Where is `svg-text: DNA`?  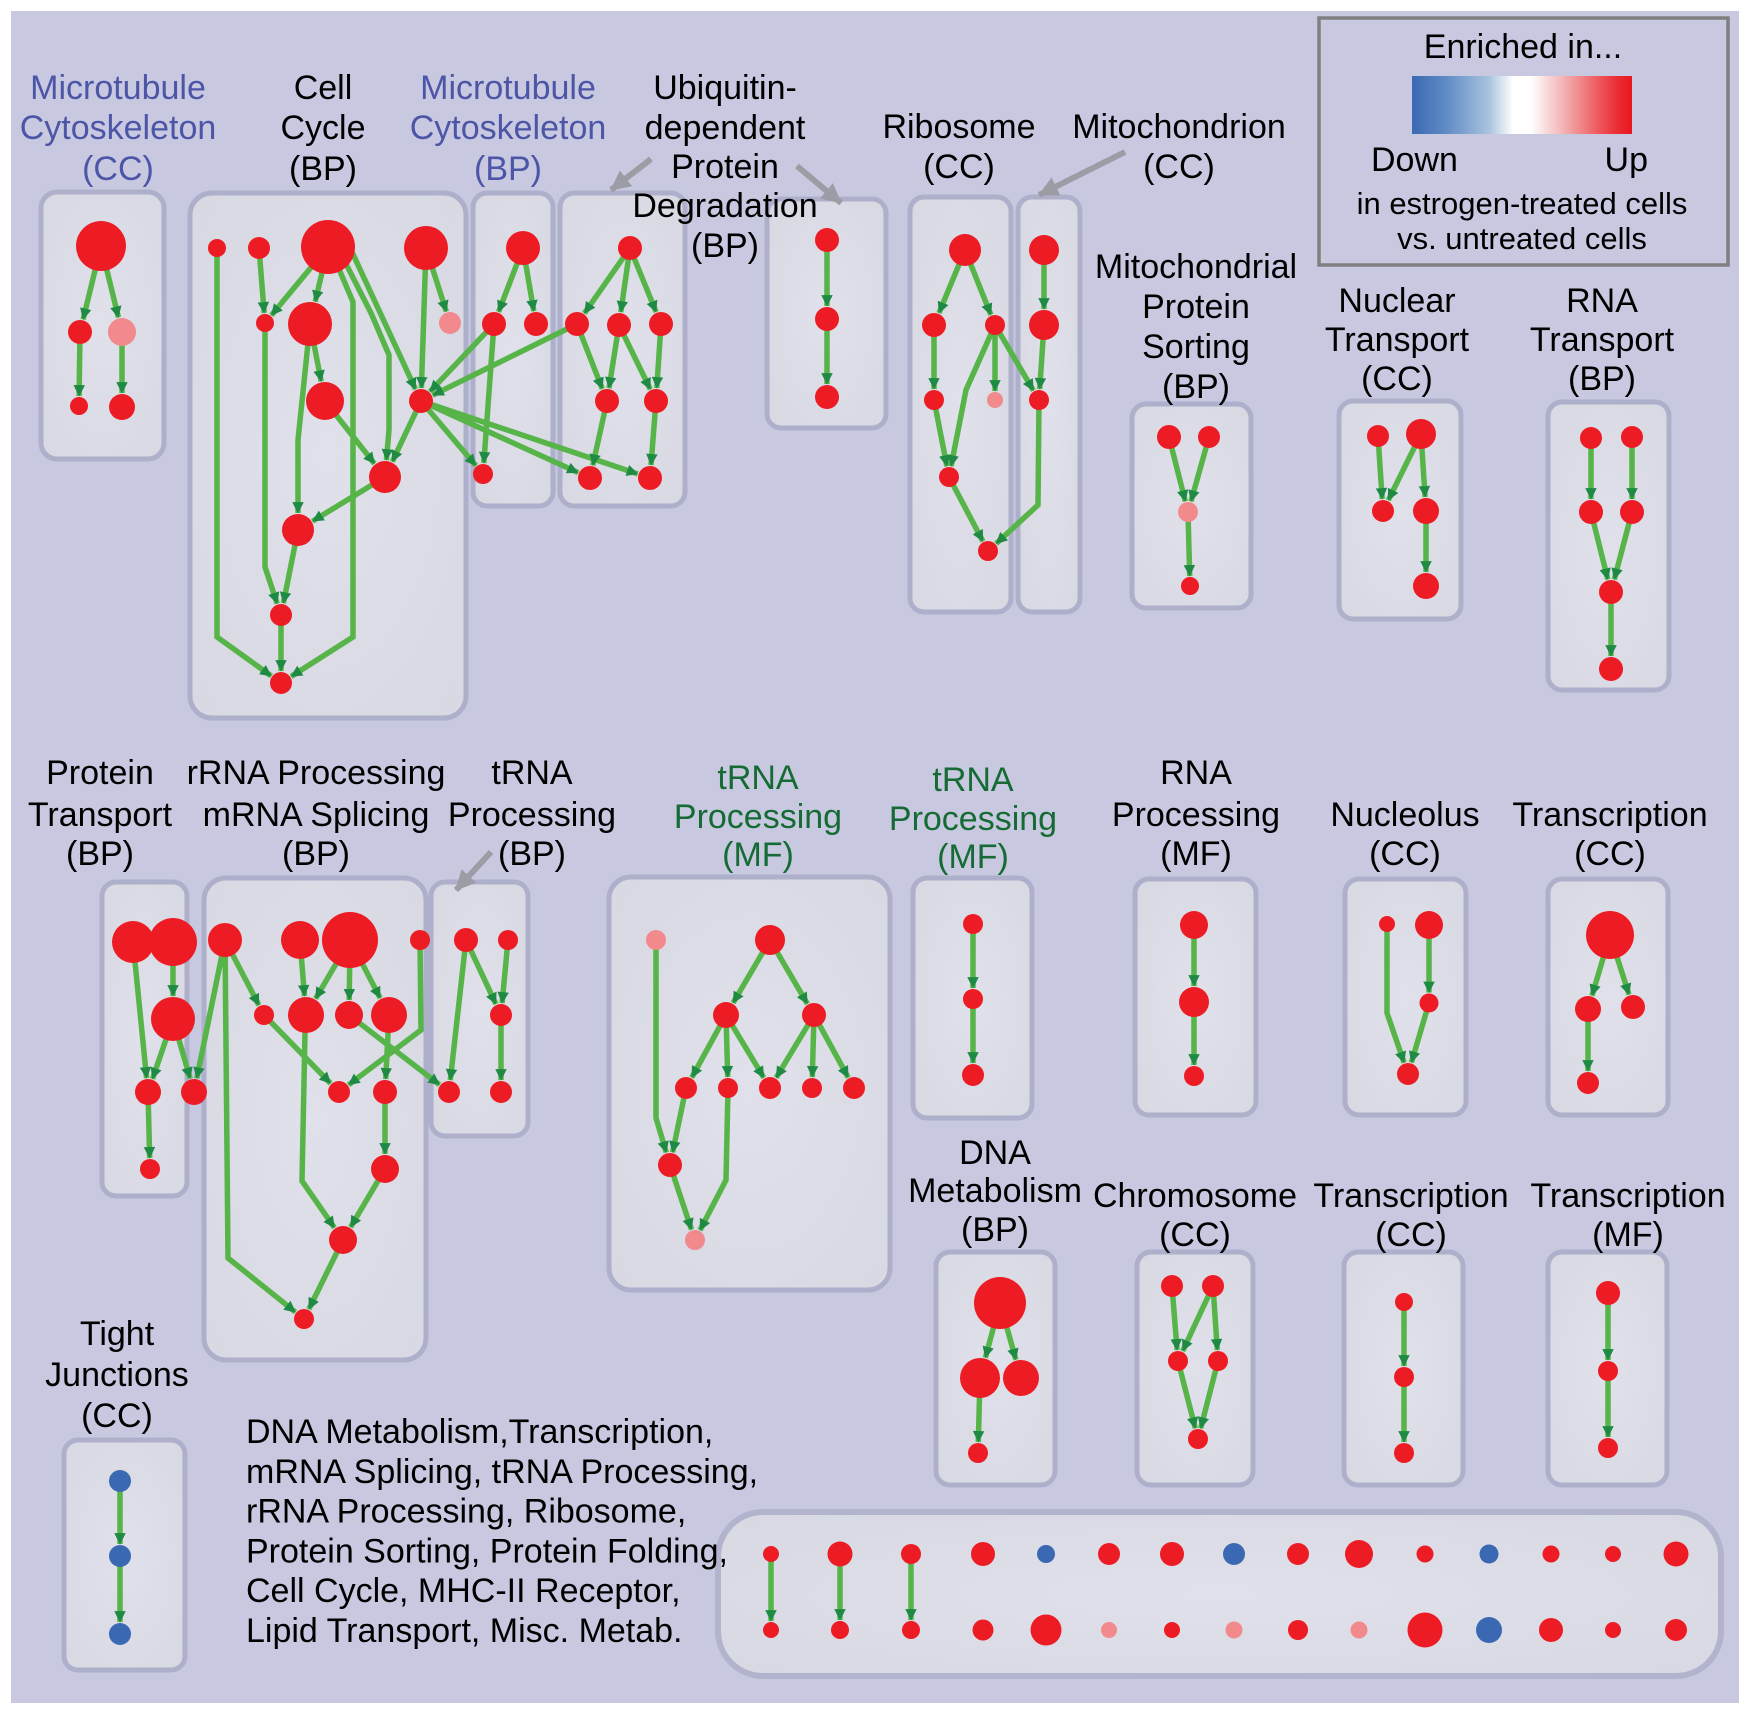
svg-text: DNA is located at coordinates (995, 1153).